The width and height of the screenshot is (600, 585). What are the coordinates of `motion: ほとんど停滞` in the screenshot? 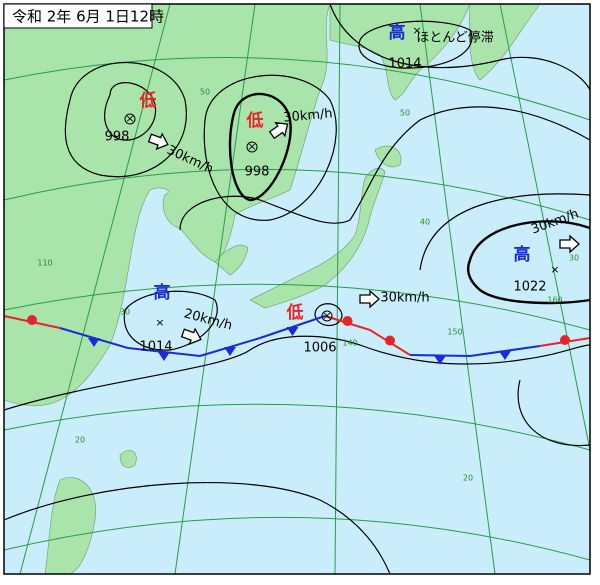 It's located at (455, 38).